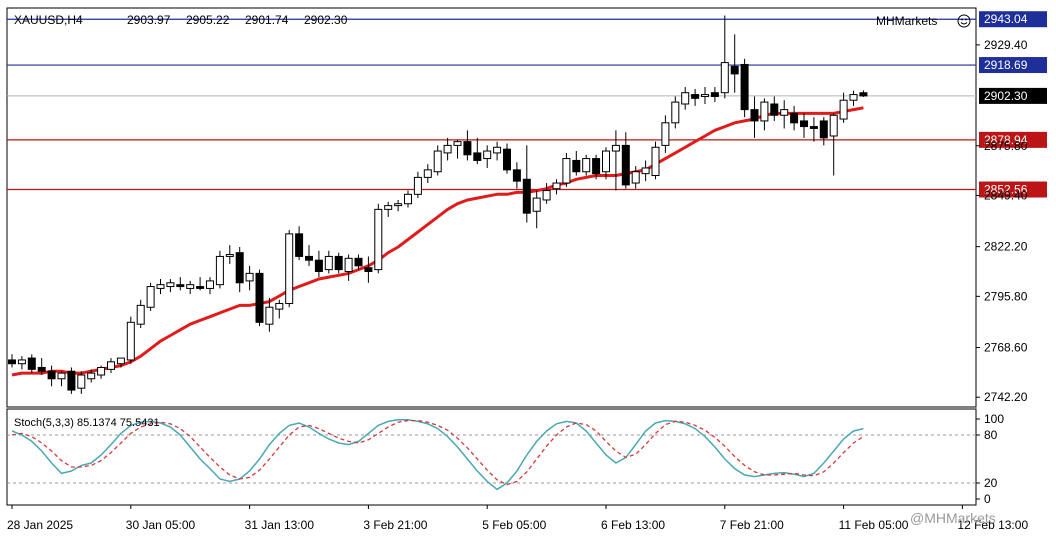  Describe the element at coordinates (906, 21) in the screenshot. I see `broker-name: MHMarkets` at that location.